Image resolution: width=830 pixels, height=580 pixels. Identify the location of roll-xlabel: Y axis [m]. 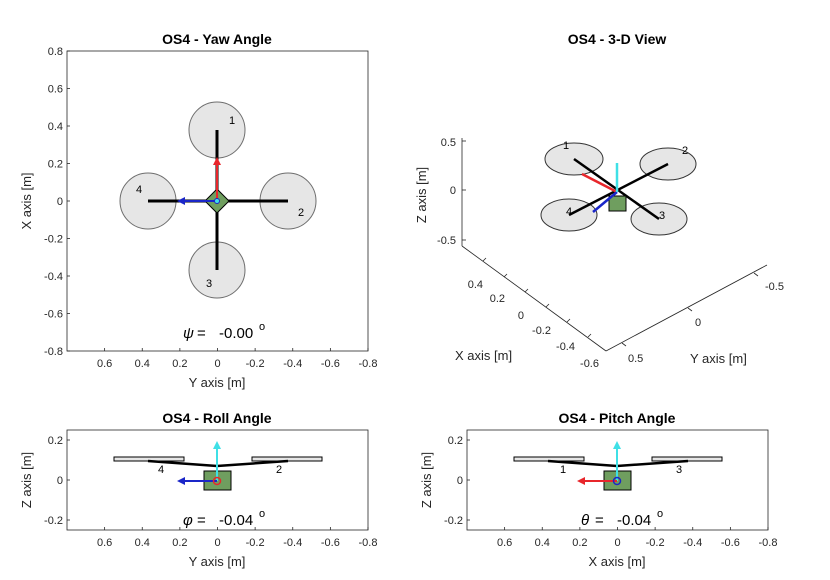
(217, 561).